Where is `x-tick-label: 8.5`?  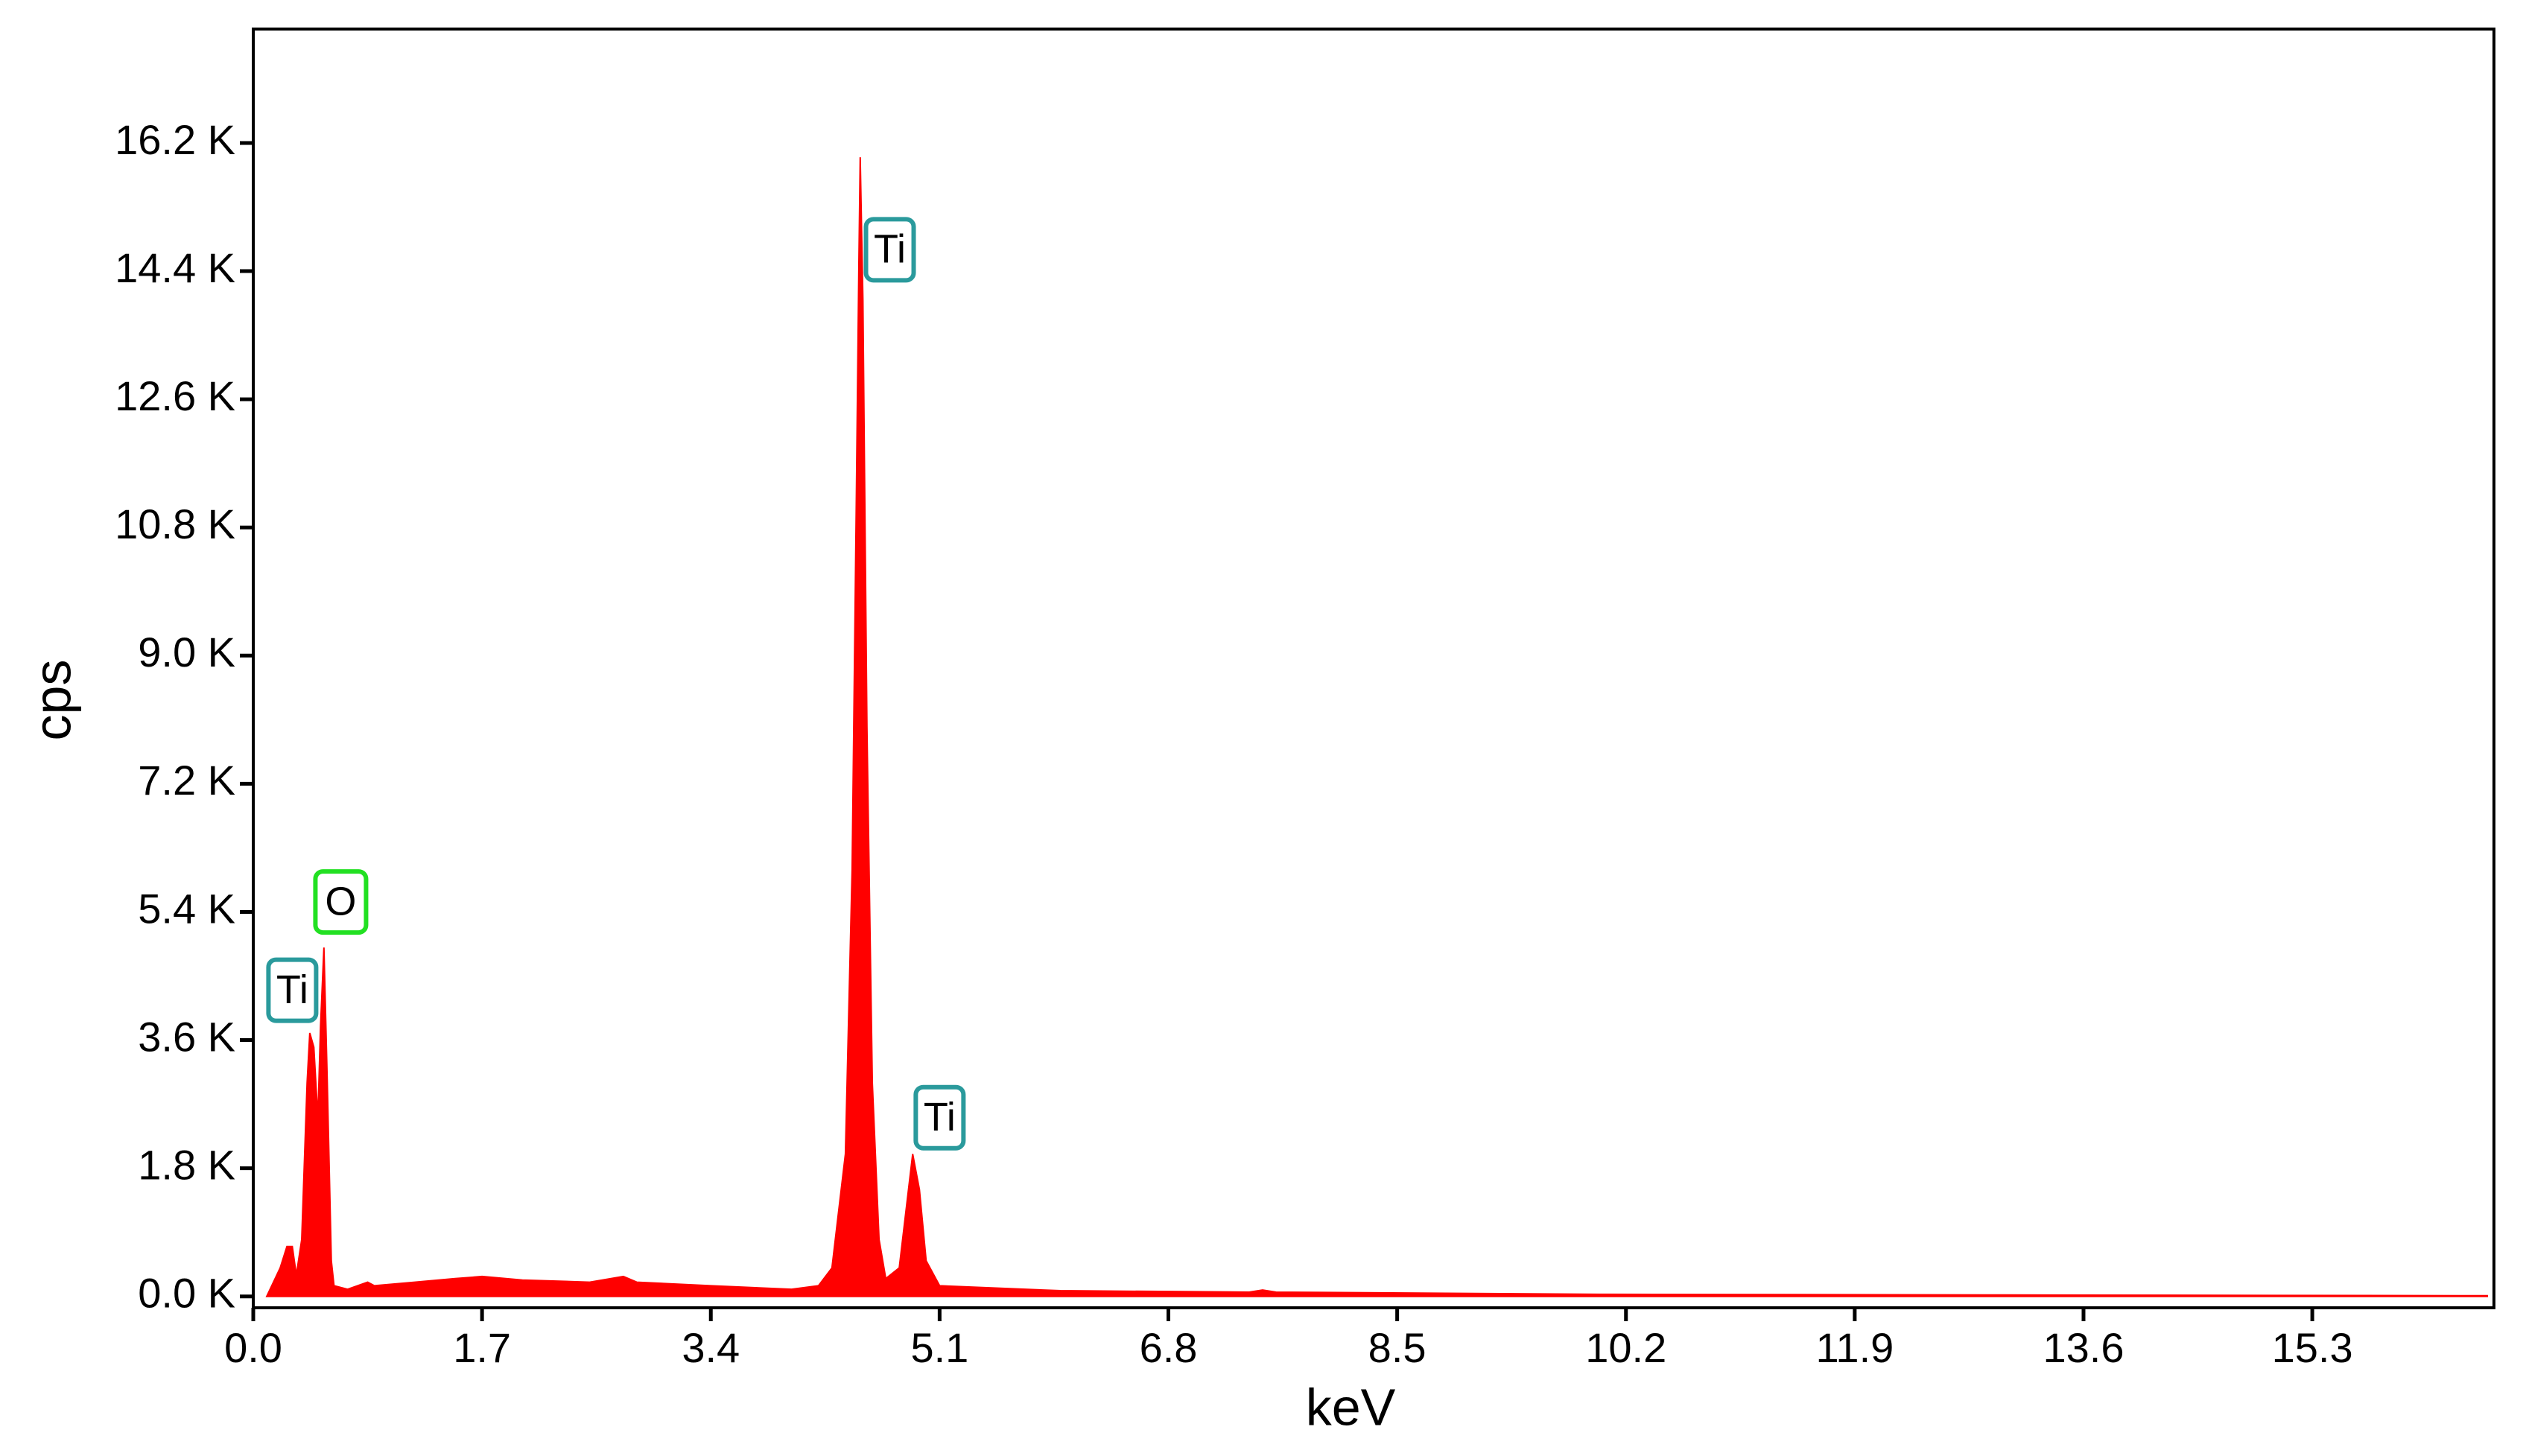
x-tick-label: 8.5 is located at coordinates (1397, 1347).